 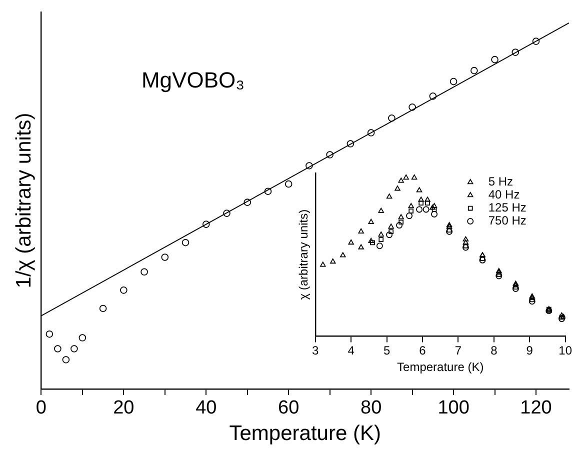 What do you see at coordinates (289, 408) in the screenshot?
I see `x-tick-label: 60` at bounding box center [289, 408].